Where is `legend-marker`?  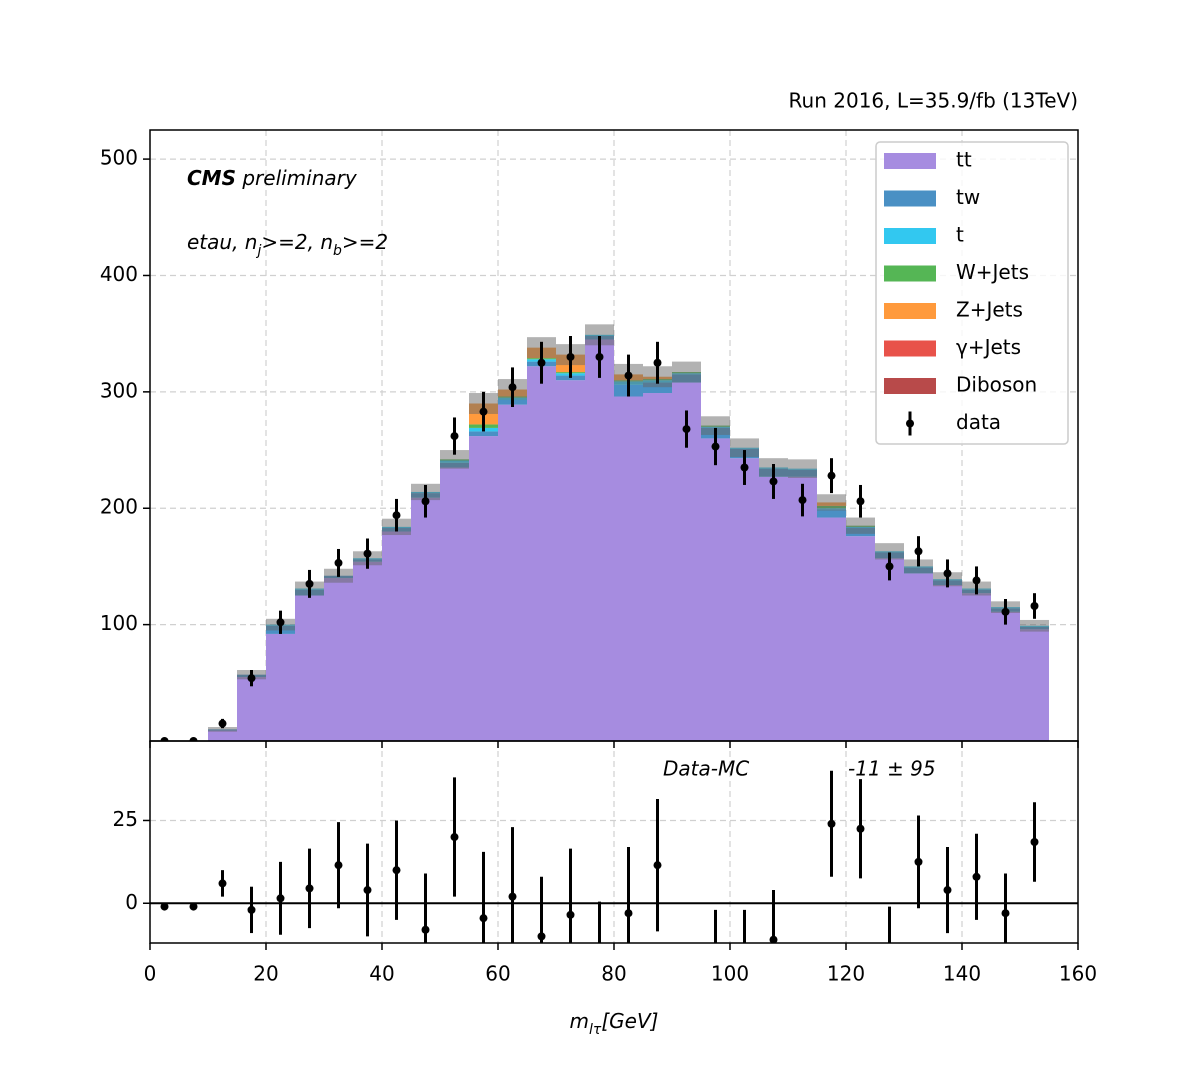 legend-marker is located at coordinates (910, 423).